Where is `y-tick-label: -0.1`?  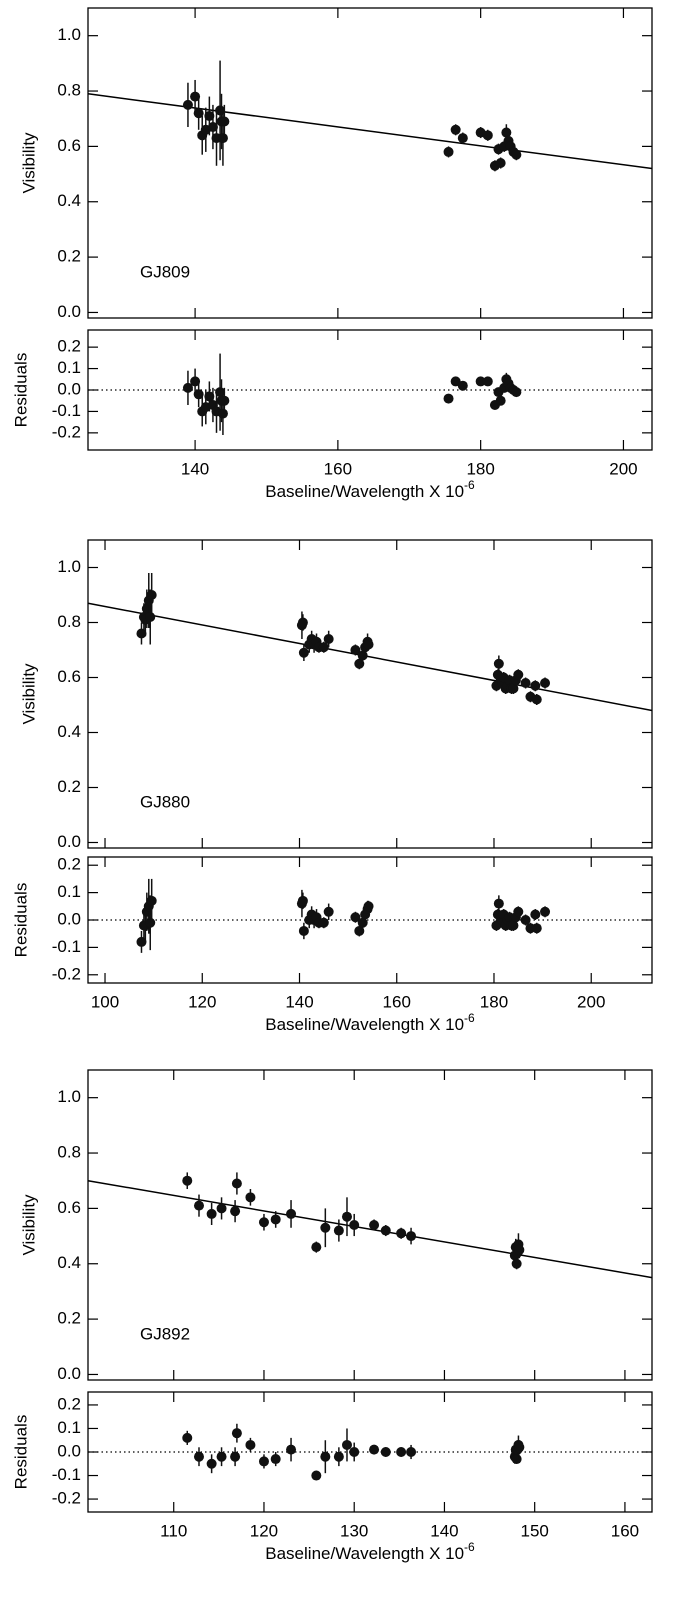
y-tick-label: -0.1 is located at coordinates (66, 410).